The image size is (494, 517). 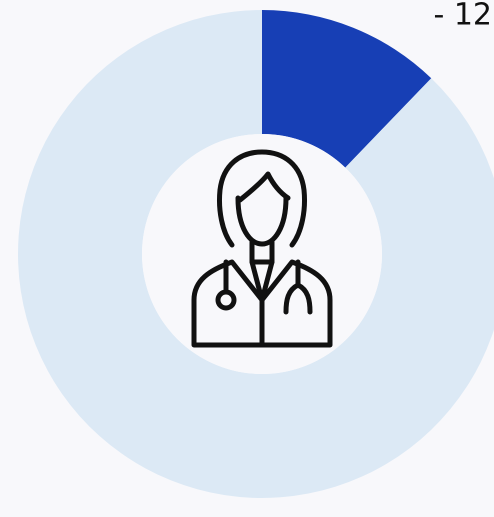 I want to click on value-label: - 12,2, so click(x=463, y=16).